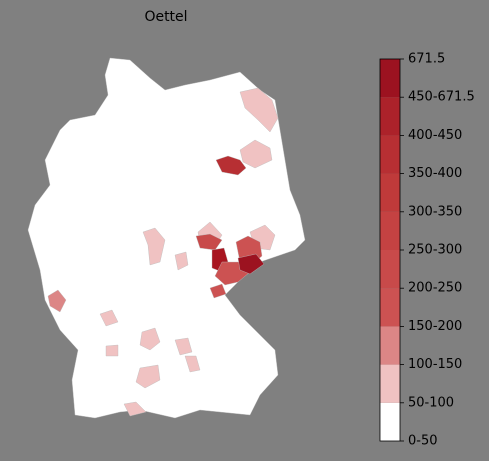 Image resolution: width=489 pixels, height=461 pixels. I want to click on colorbar-label: 350-400, so click(435, 173).